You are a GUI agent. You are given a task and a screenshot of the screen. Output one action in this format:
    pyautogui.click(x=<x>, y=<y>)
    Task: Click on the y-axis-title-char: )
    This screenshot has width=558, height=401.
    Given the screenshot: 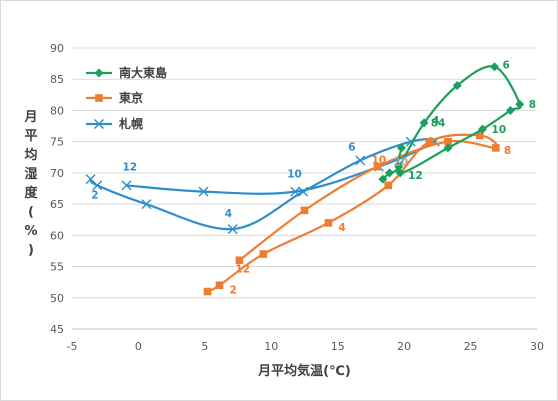 What is the action you would take?
    pyautogui.click(x=31, y=250)
    